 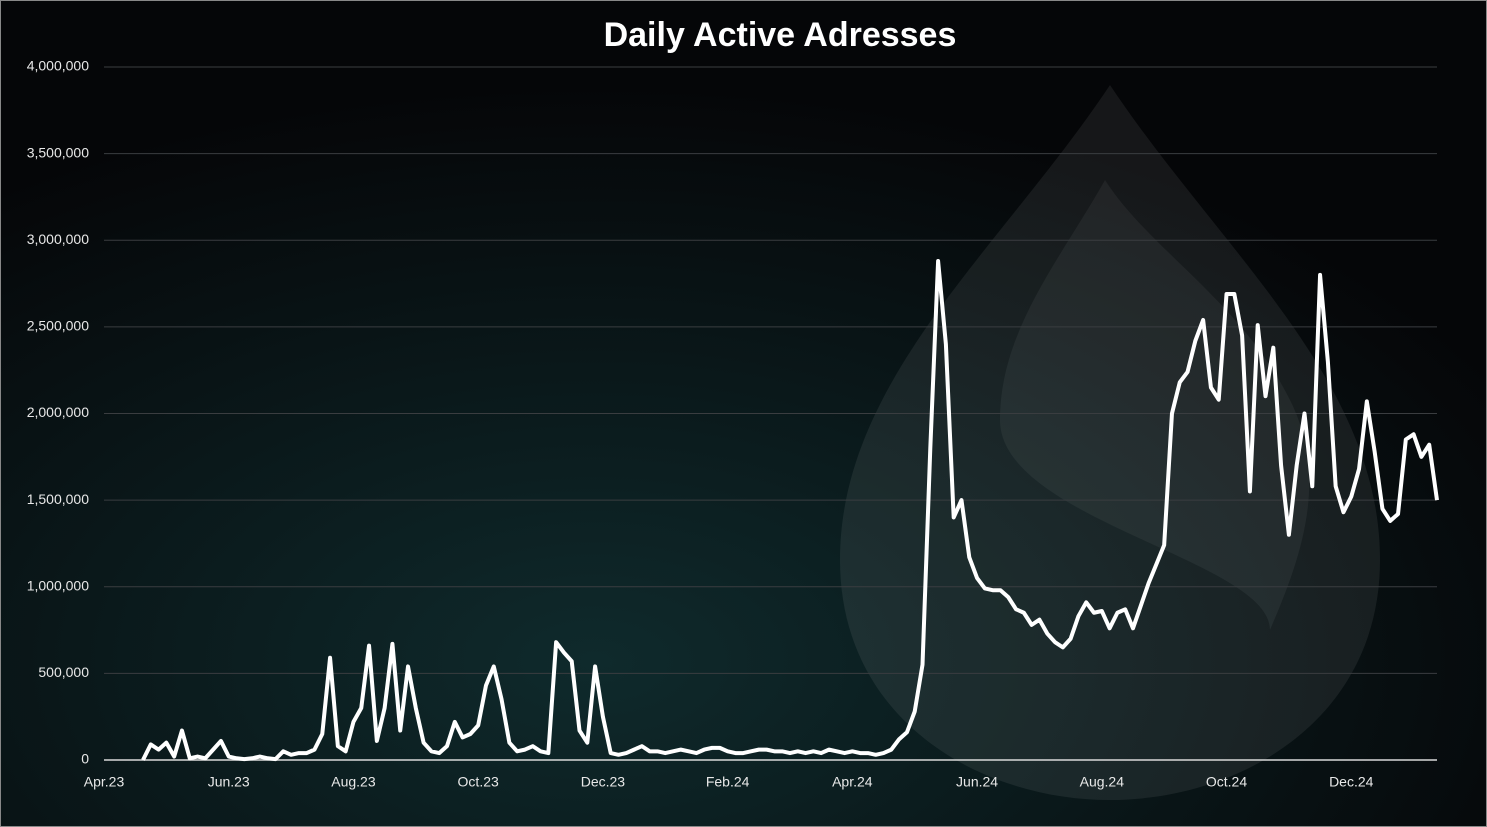 I want to click on x-tick-label: Oct.24, so click(x=1226, y=782).